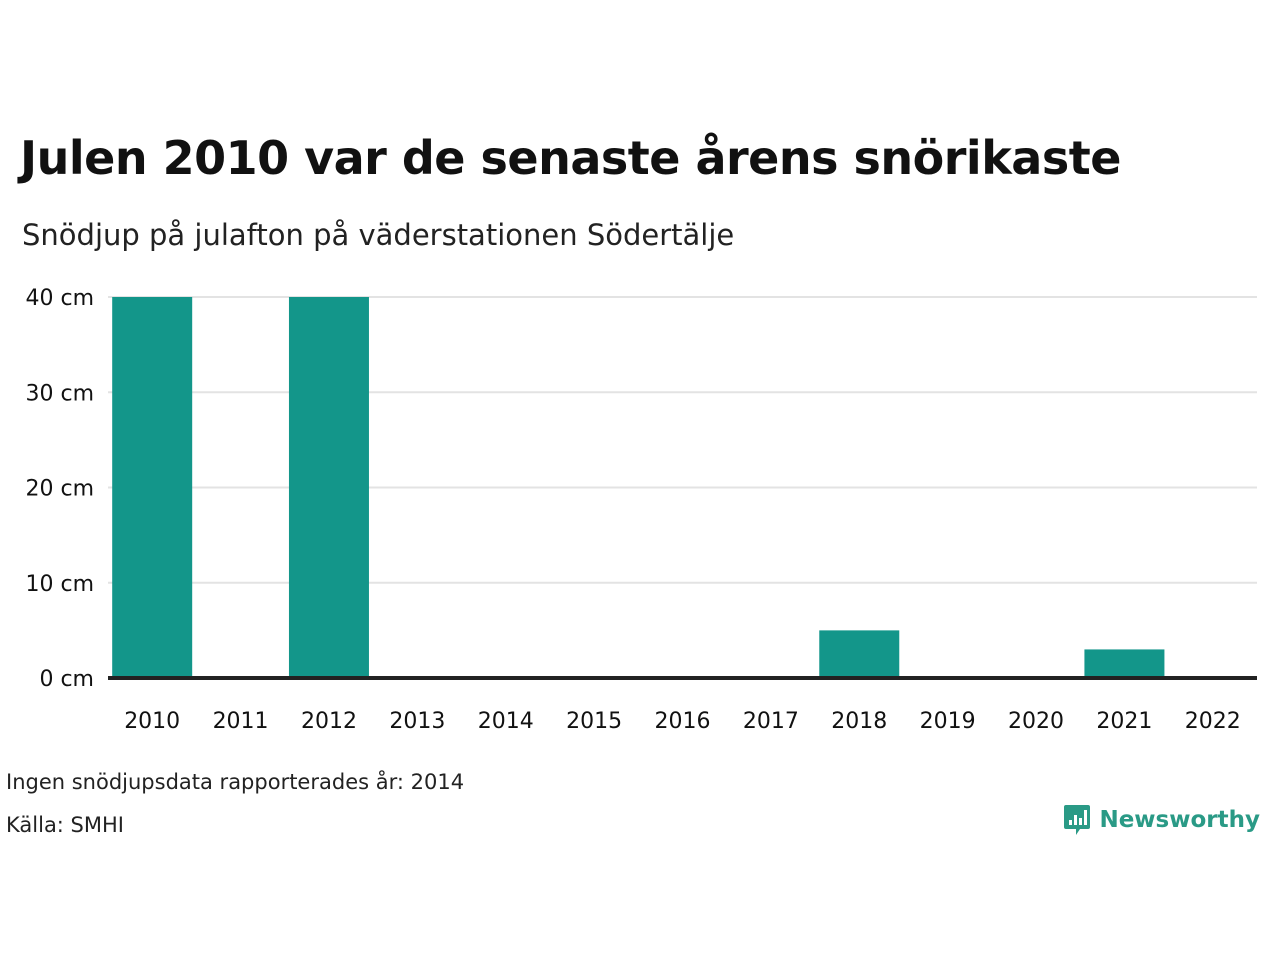  Describe the element at coordinates (241, 721) in the screenshot. I see `x-tick-label: 2011` at that location.